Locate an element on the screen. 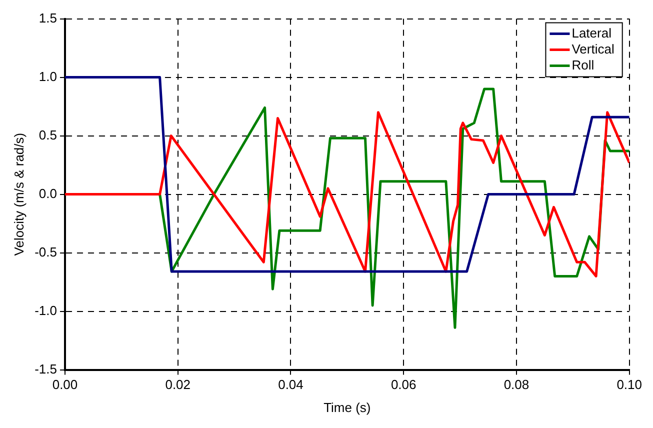 This screenshot has height=428, width=653. y-tick-label: -1.0 is located at coordinates (45, 310).